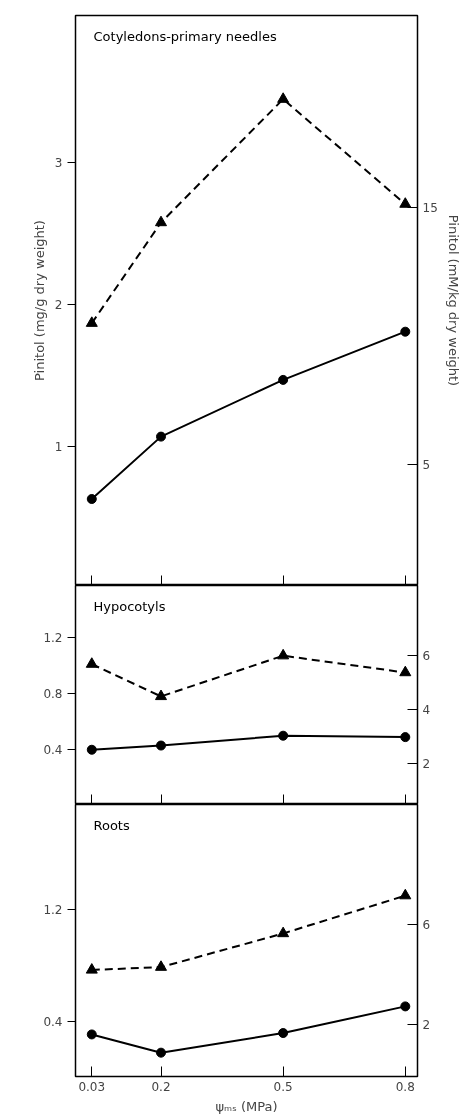 The image size is (463, 1120). Describe the element at coordinates (453, 300) in the screenshot. I see `y2-axis-title: Pinitol (mM/kg dry weight)` at that location.